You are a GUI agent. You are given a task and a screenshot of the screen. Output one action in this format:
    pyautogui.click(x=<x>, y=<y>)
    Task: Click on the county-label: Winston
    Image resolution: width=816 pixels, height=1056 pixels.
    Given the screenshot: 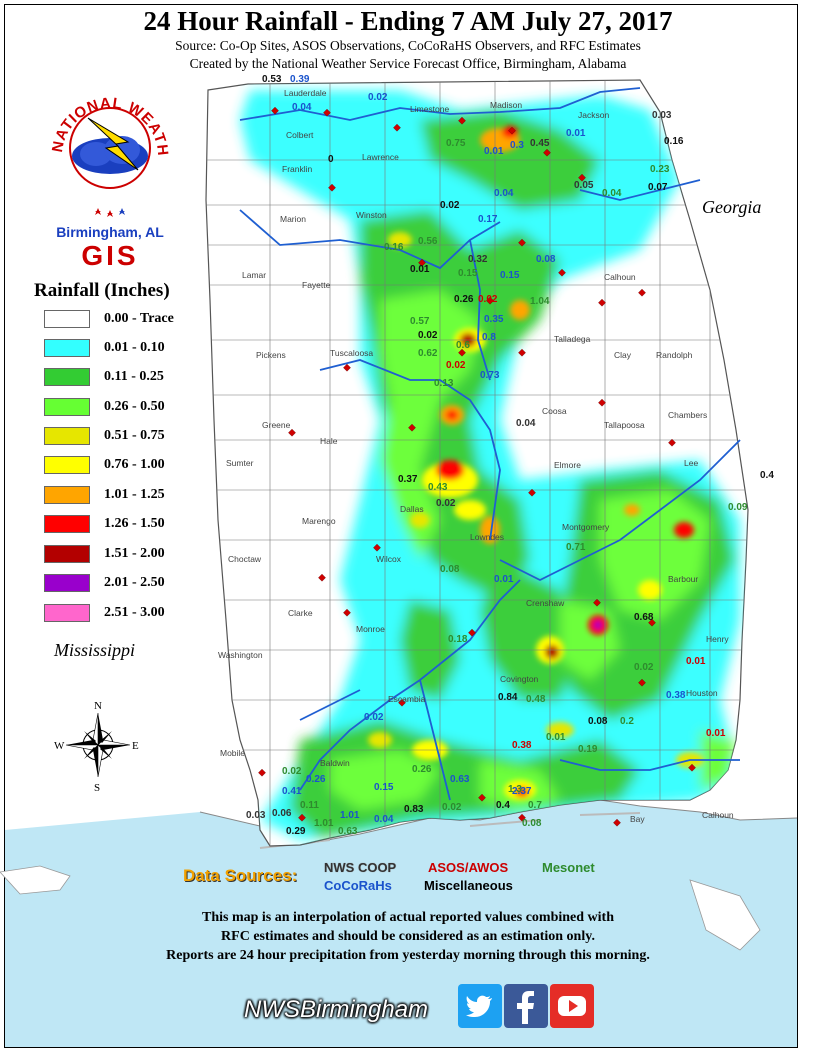 What is the action you would take?
    pyautogui.click(x=371, y=215)
    